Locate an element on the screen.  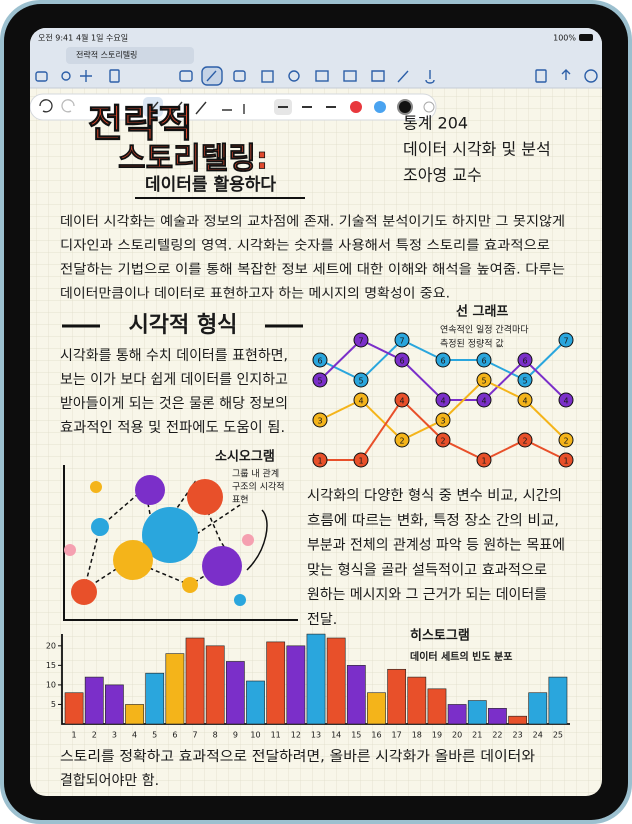
insert-button is located at coordinates (186, 76).